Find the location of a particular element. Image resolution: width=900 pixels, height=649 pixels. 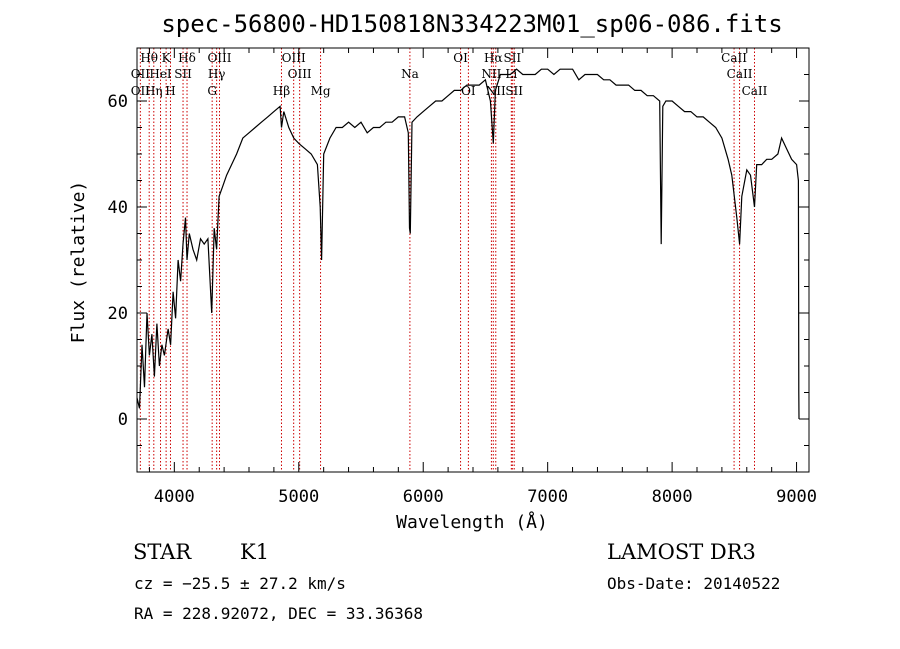

y-tick-label: 40 is located at coordinates (118, 208).